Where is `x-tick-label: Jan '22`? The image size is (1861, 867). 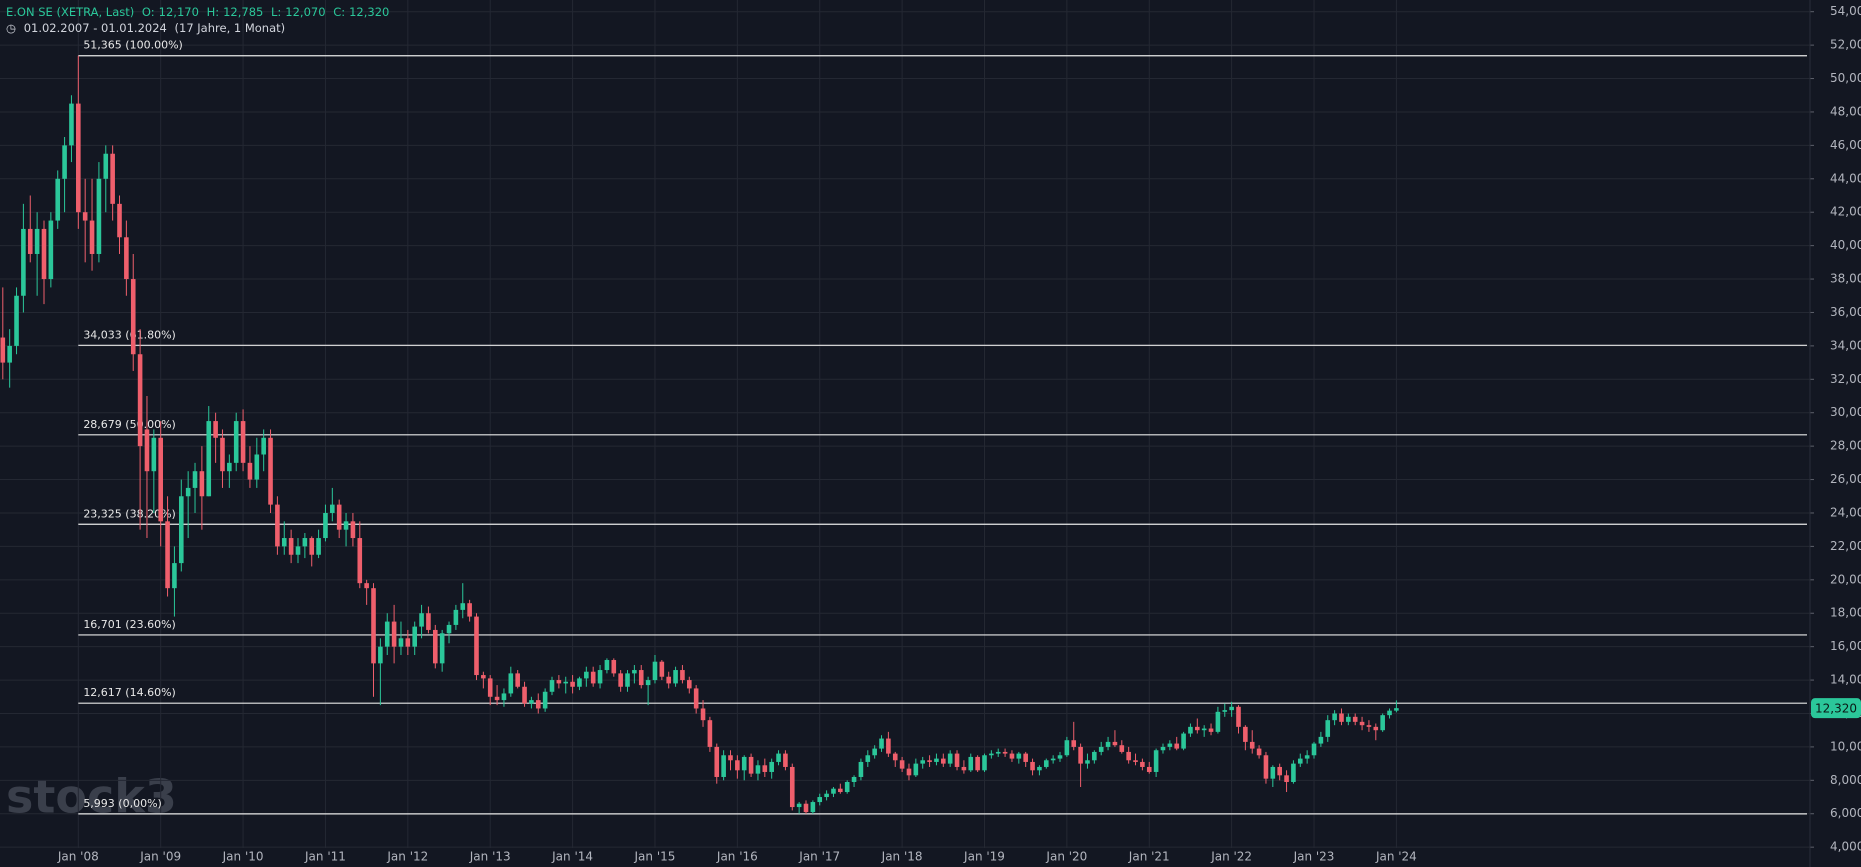 x-tick-label: Jan '22 is located at coordinates (1231, 857).